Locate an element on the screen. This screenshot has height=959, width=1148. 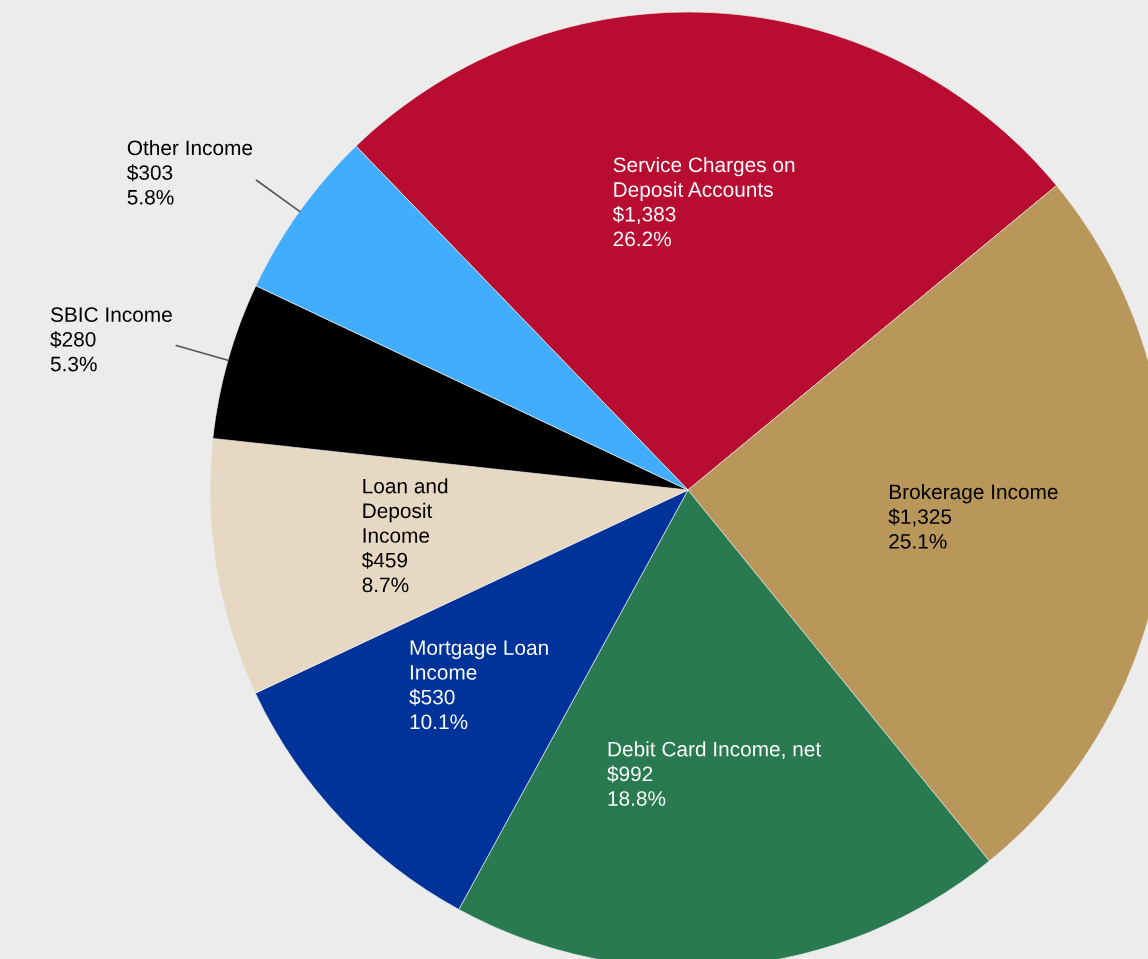
data-label: $459 8.7% is located at coordinates (385, 572).